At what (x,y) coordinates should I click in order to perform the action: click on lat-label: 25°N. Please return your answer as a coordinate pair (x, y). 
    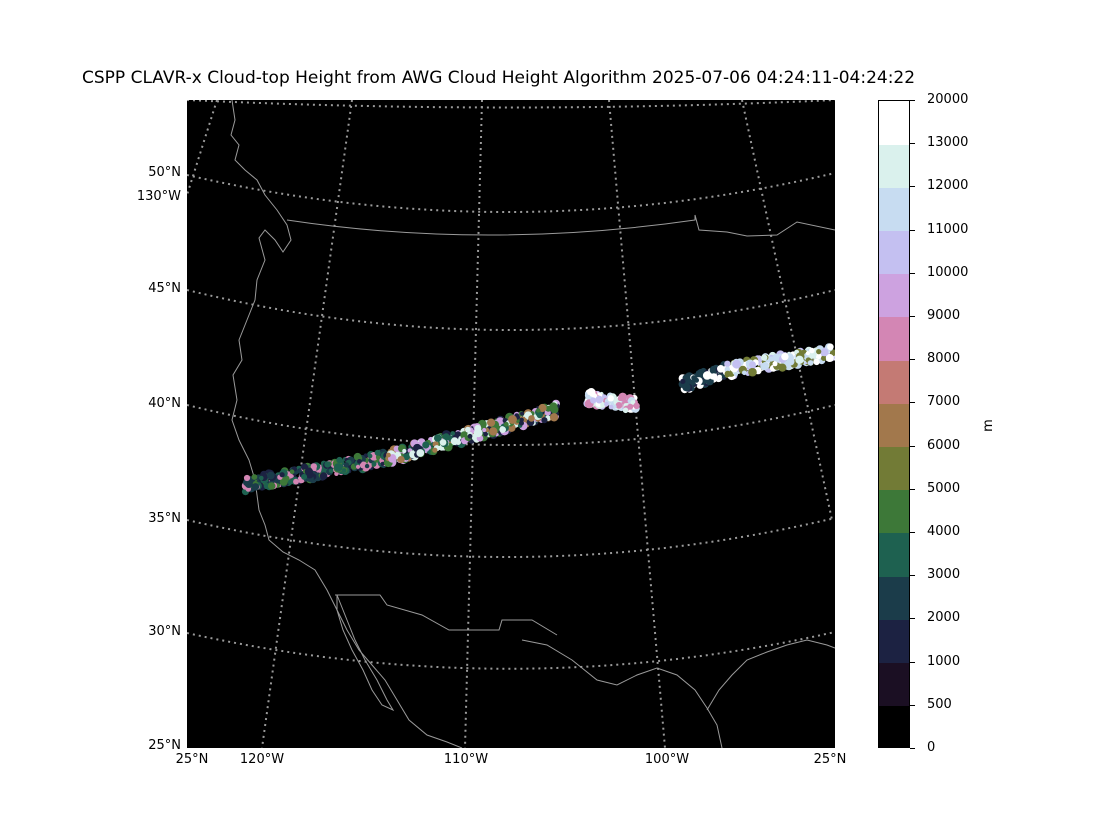
    Looking at the image, I should click on (164, 745).